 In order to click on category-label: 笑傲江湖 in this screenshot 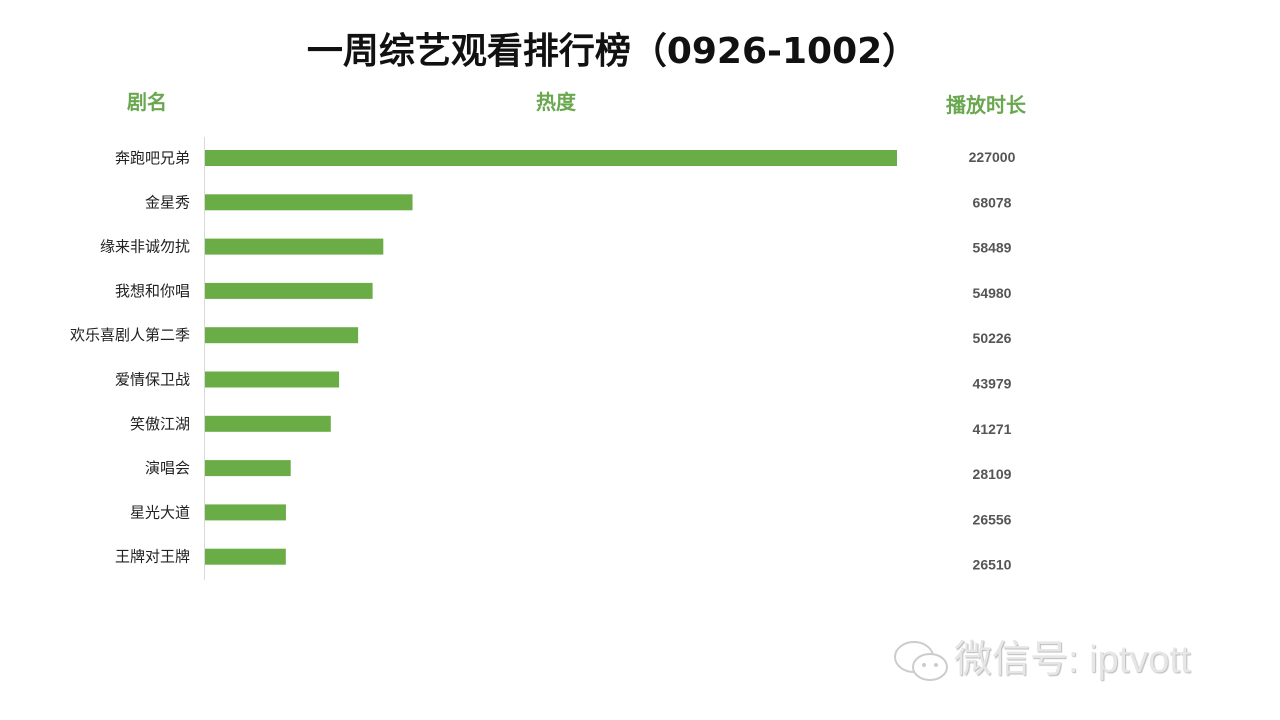, I will do `click(160, 424)`.